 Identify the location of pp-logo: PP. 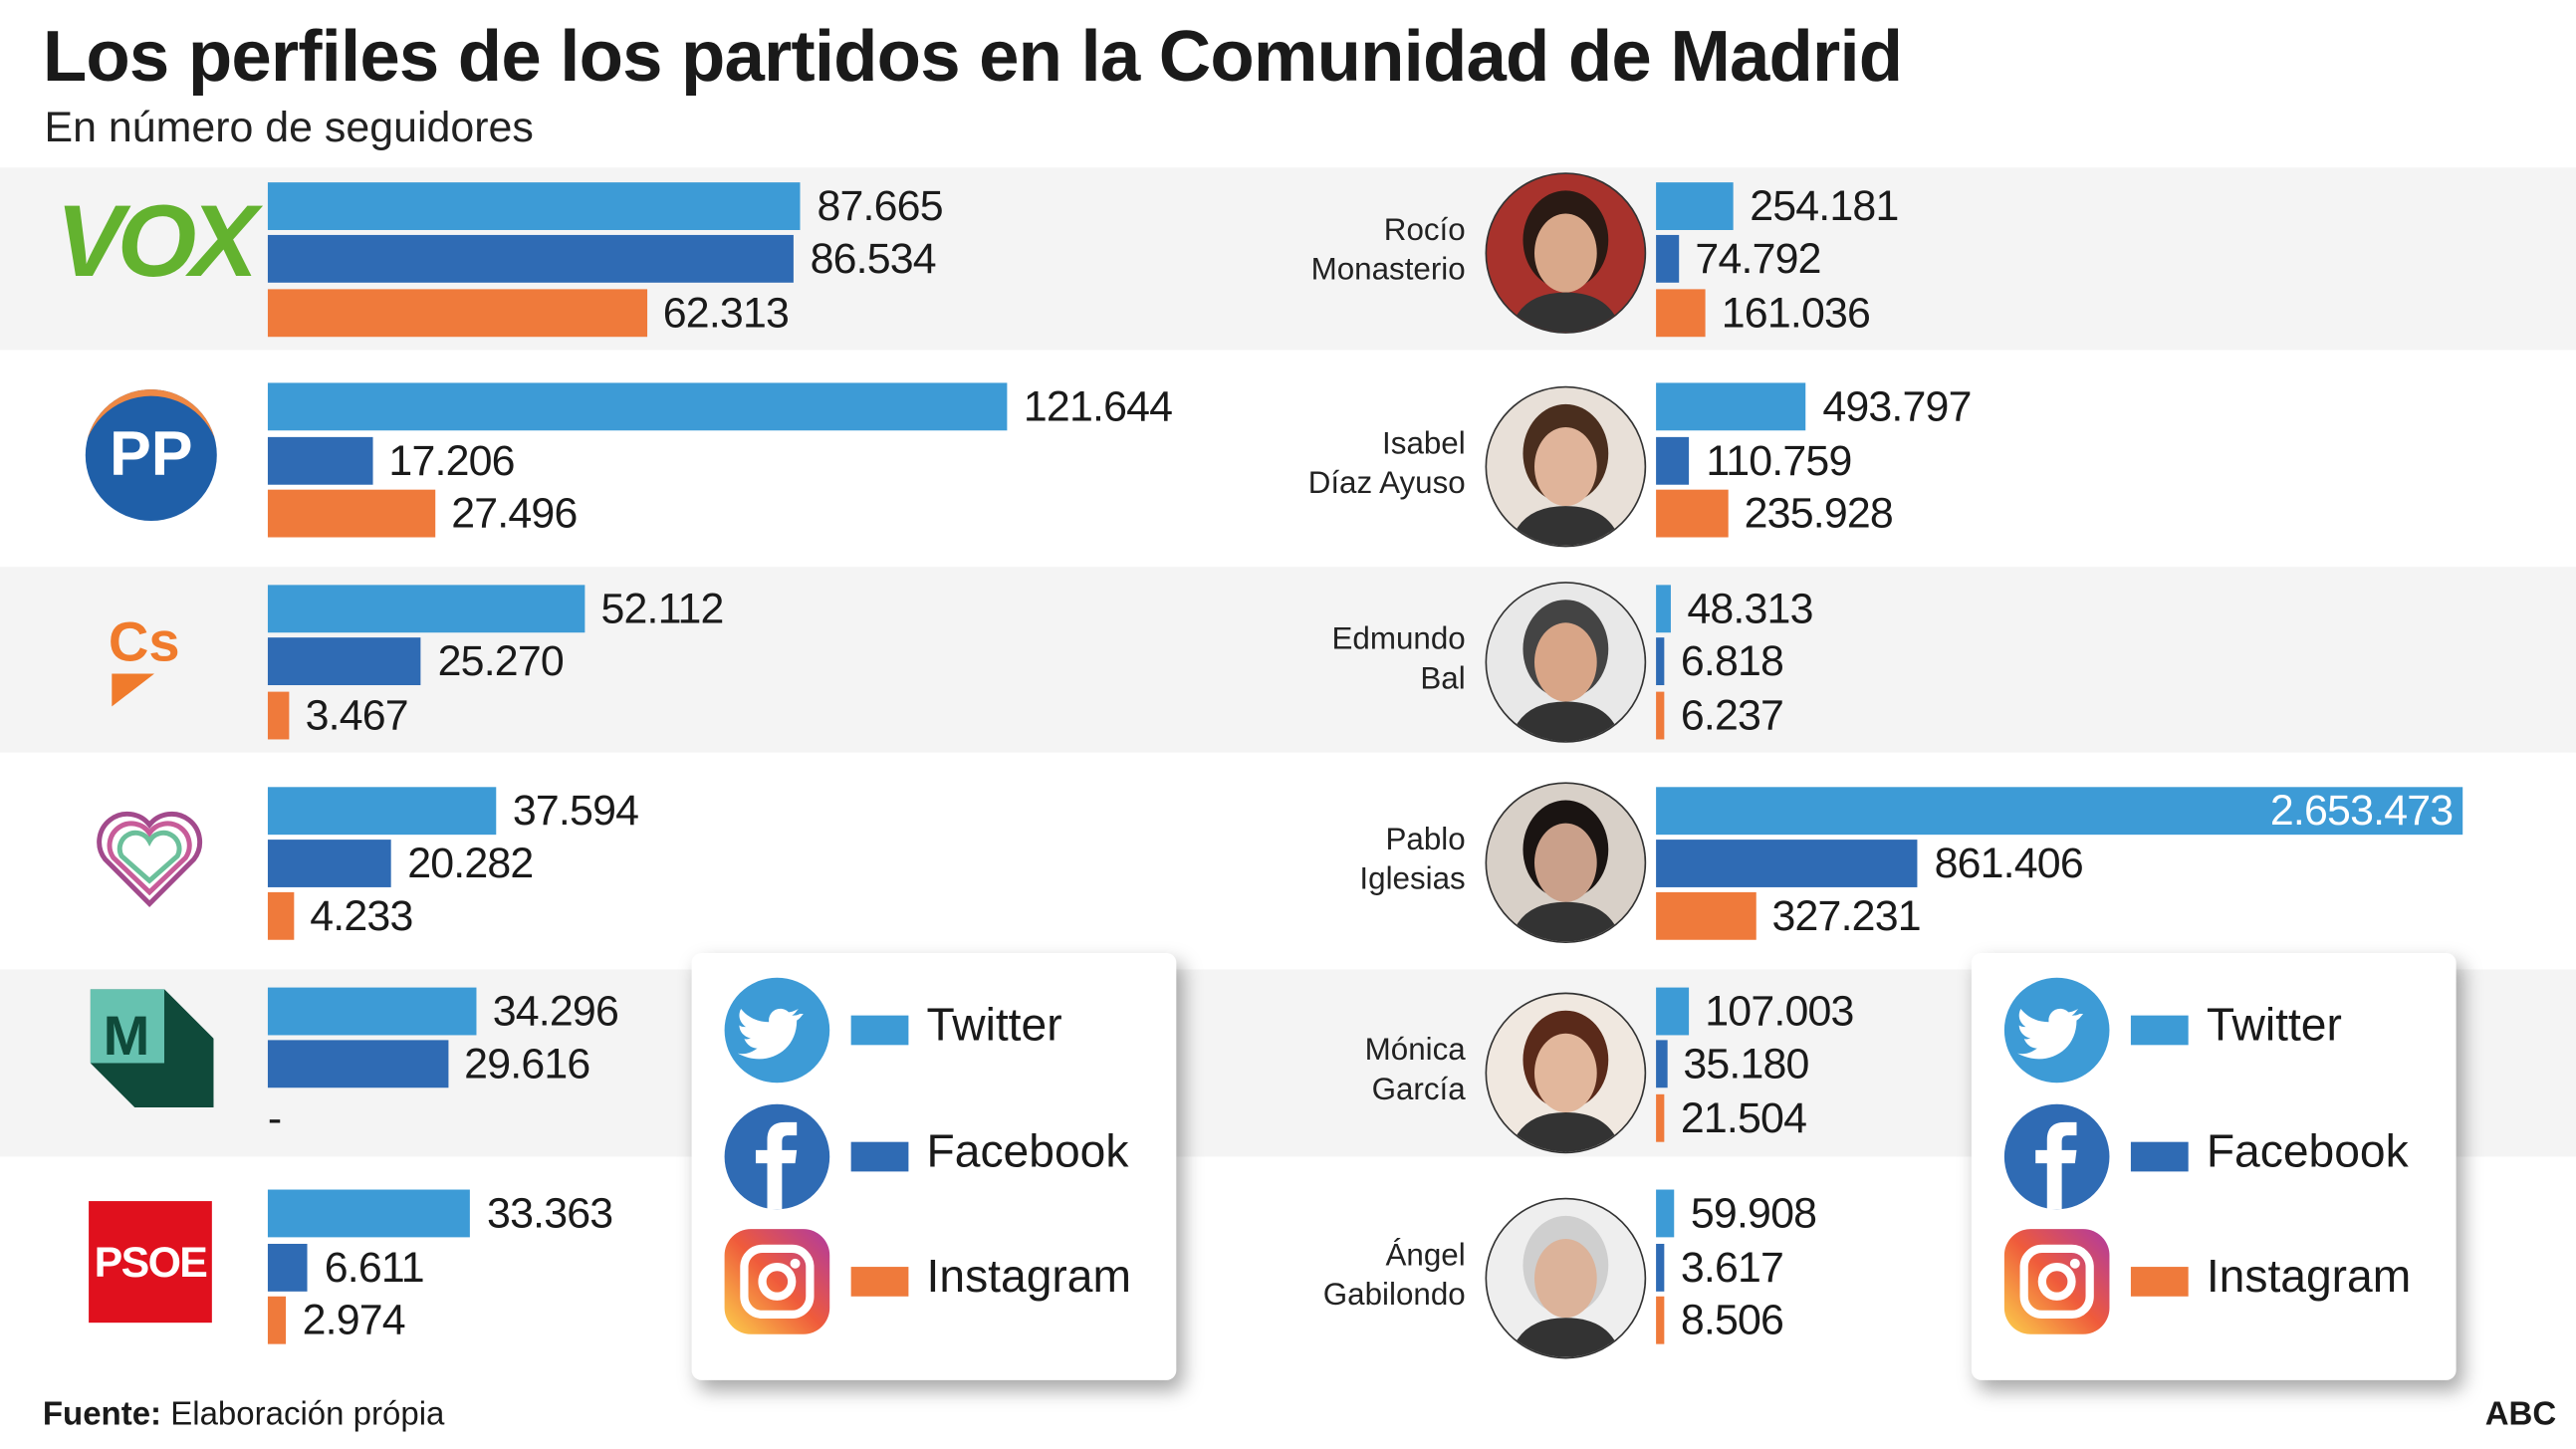
(151, 456).